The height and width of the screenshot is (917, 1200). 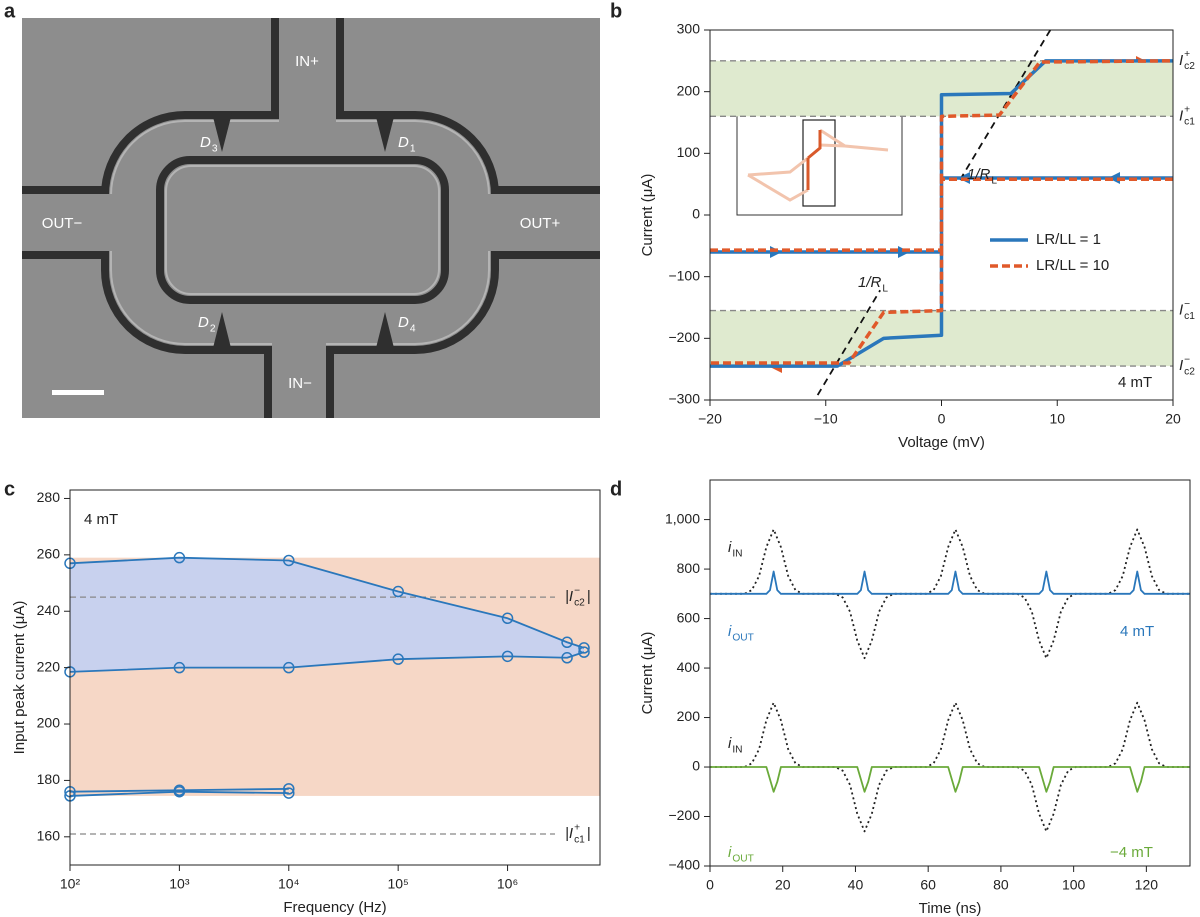 I want to click on x-tick-label: 40, so click(x=856, y=885).